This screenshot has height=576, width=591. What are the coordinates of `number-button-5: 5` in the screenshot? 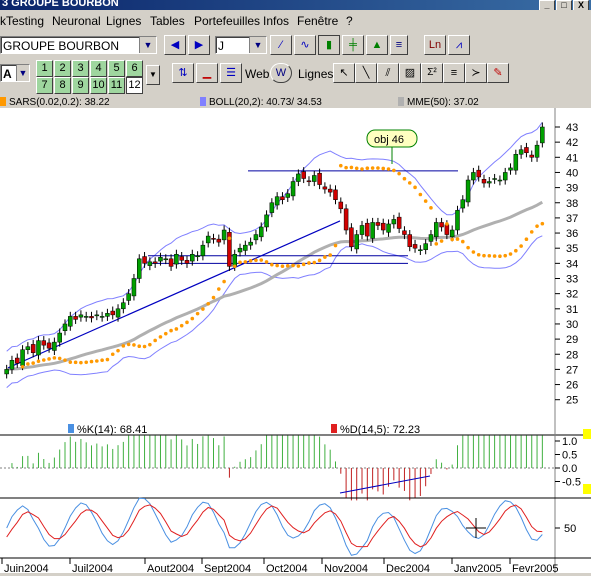 It's located at (116, 68).